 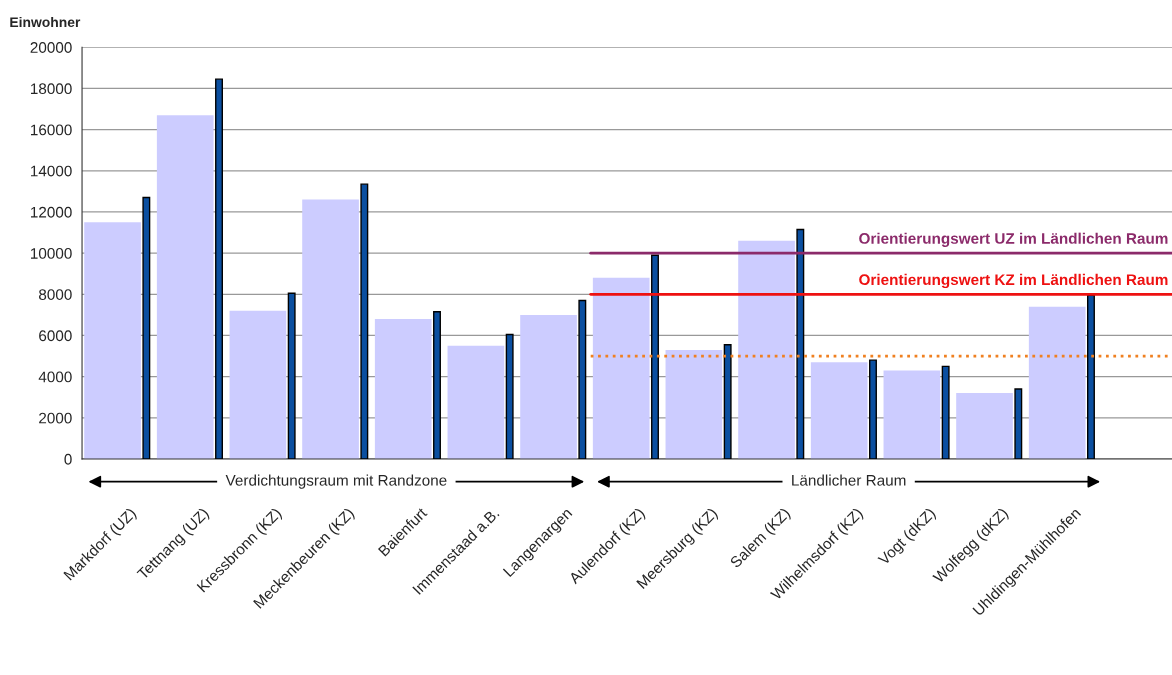 What do you see at coordinates (1013, 239) in the screenshot?
I see `ref-line-label: Orientierungswert UZ im Ländlichen Raum` at bounding box center [1013, 239].